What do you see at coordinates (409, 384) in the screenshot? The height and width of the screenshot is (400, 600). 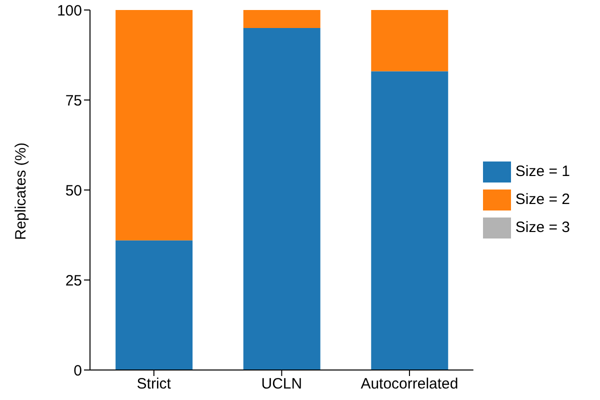 I see `x-tick-label: Autocorrelated` at bounding box center [409, 384].